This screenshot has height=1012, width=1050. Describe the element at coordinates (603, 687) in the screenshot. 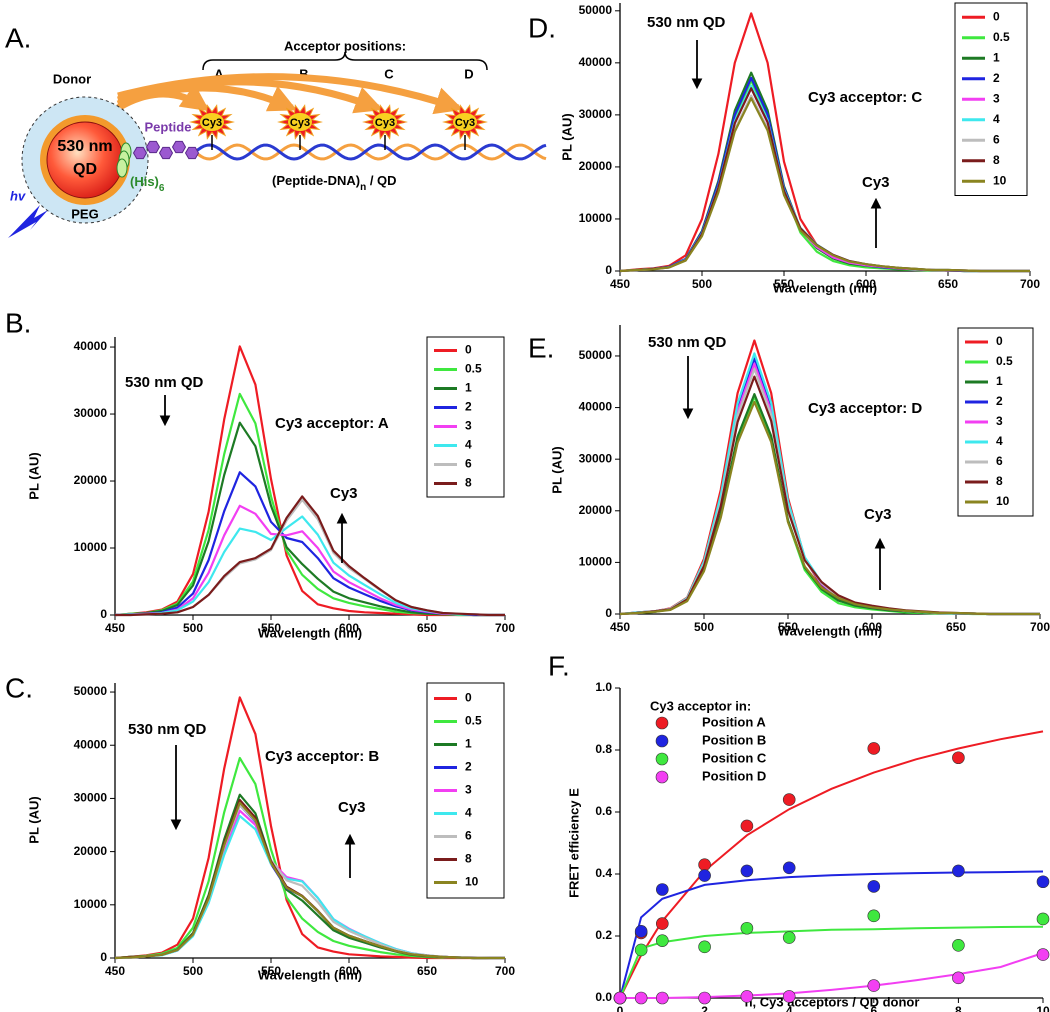

I see `y-tick-label: 1.0` at that location.